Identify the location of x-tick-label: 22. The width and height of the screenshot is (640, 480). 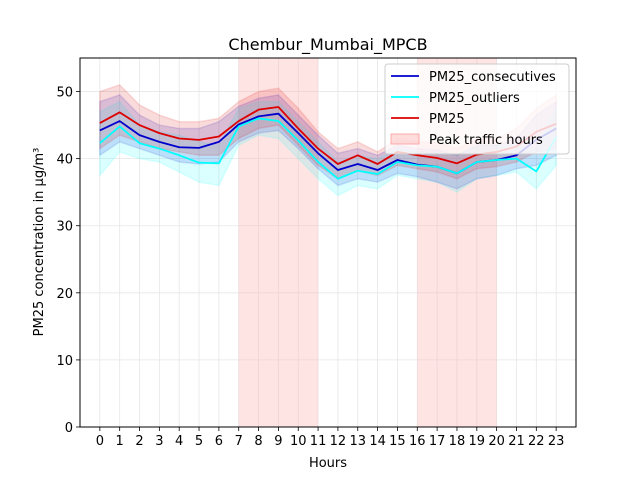
(536, 441).